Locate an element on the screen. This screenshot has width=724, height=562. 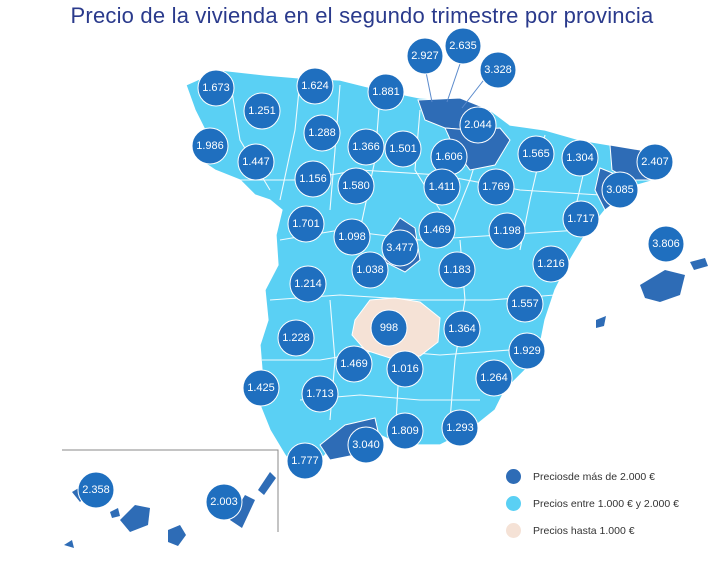
badge-value: 1.986 is located at coordinates (210, 146).